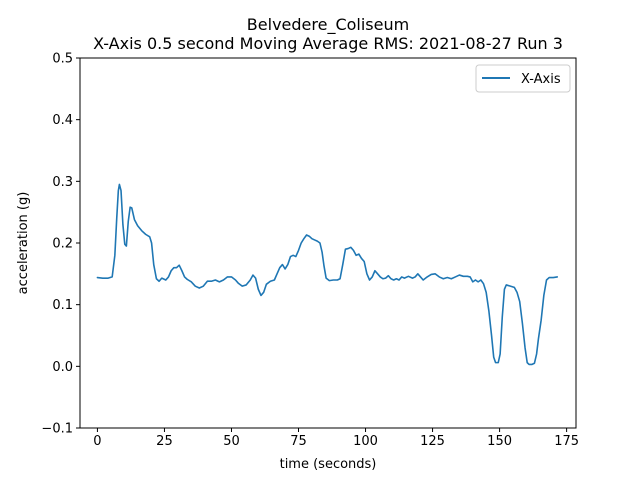 This screenshot has width=640, height=480. What do you see at coordinates (499, 441) in the screenshot?
I see `x-tick-label: 150` at bounding box center [499, 441].